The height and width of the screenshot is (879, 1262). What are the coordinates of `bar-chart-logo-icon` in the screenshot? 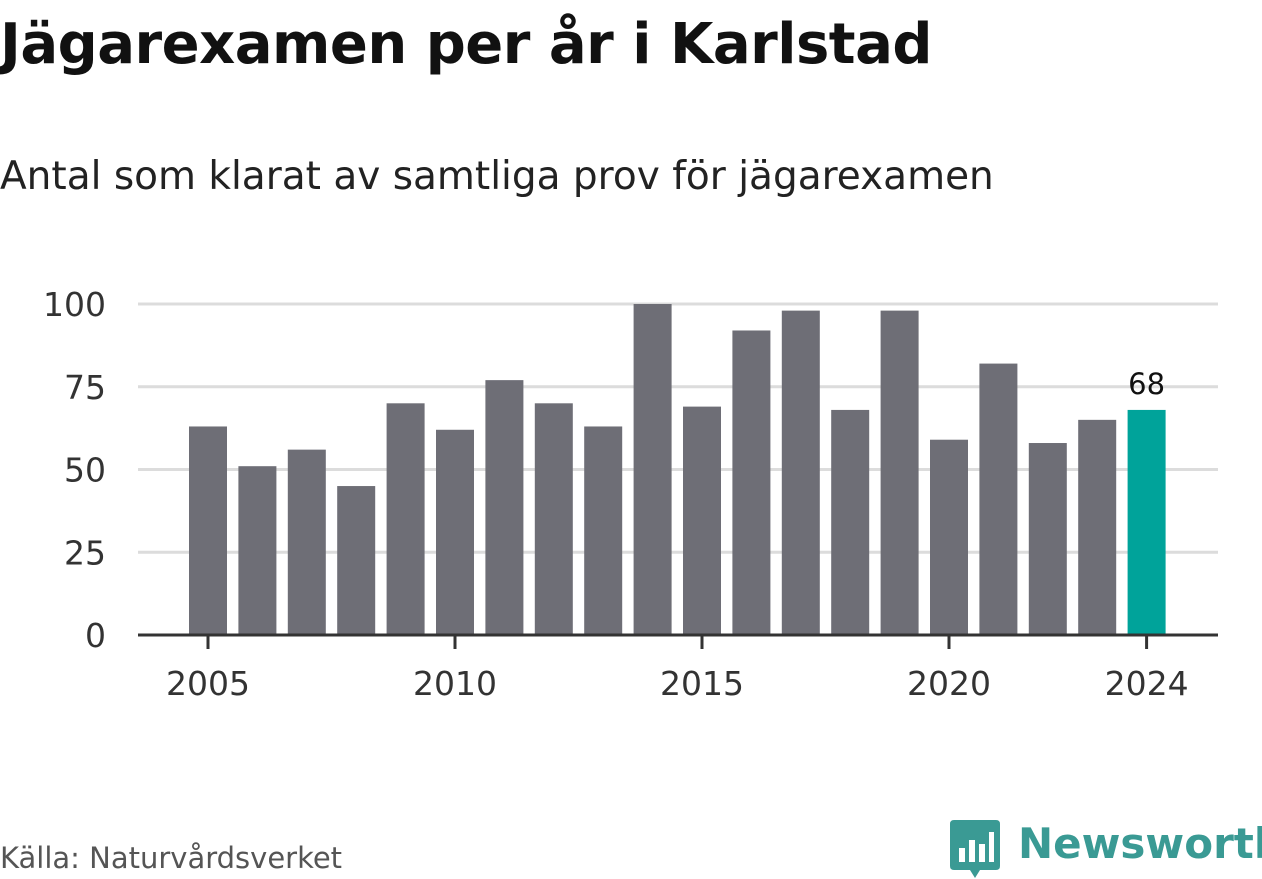 It's located at (975, 849).